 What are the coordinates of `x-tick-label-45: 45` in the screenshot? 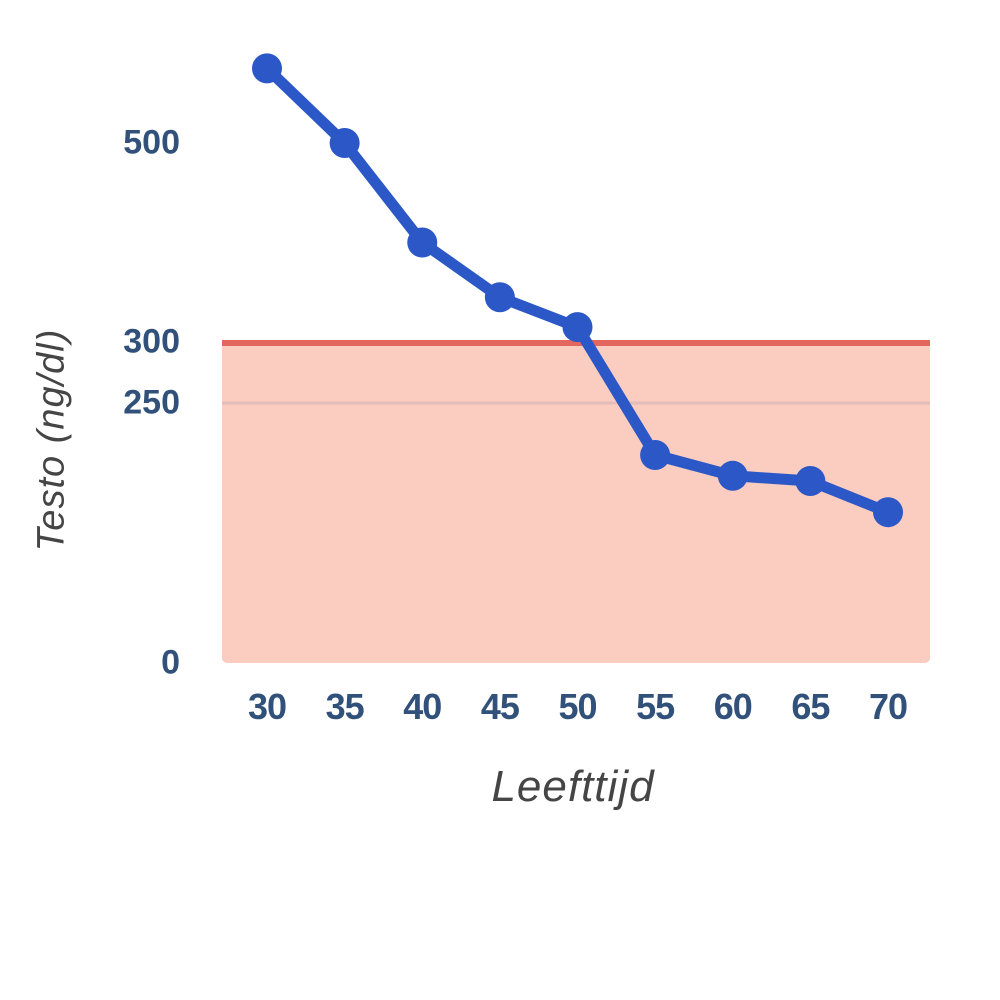 It's located at (500, 706).